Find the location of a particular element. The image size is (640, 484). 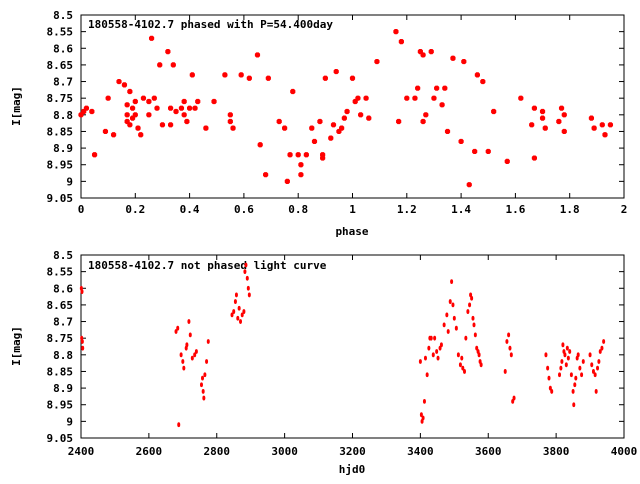

x-tick-label: 3400 is located at coordinates (420, 451).